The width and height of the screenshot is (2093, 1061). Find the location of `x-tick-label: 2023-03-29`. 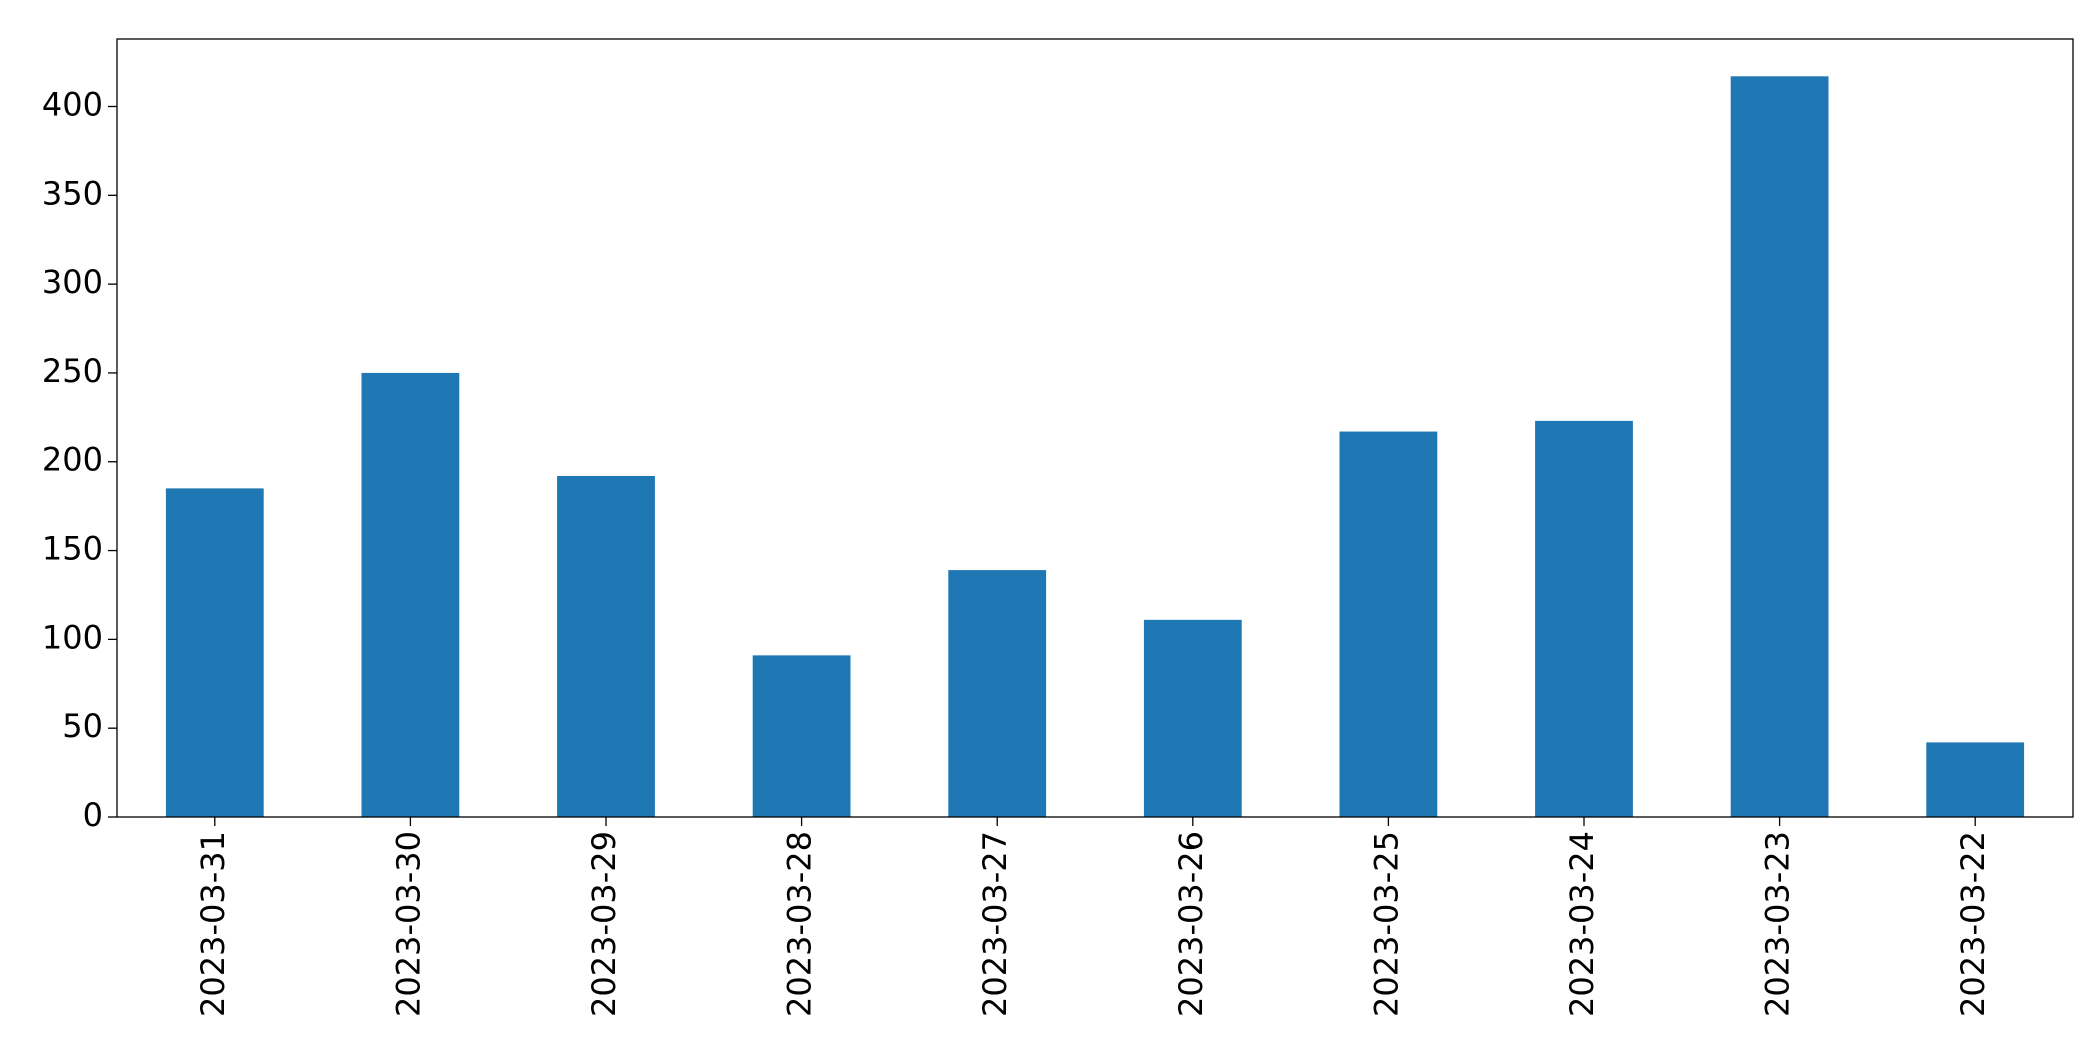

x-tick-label: 2023-03-29 is located at coordinates (604, 924).